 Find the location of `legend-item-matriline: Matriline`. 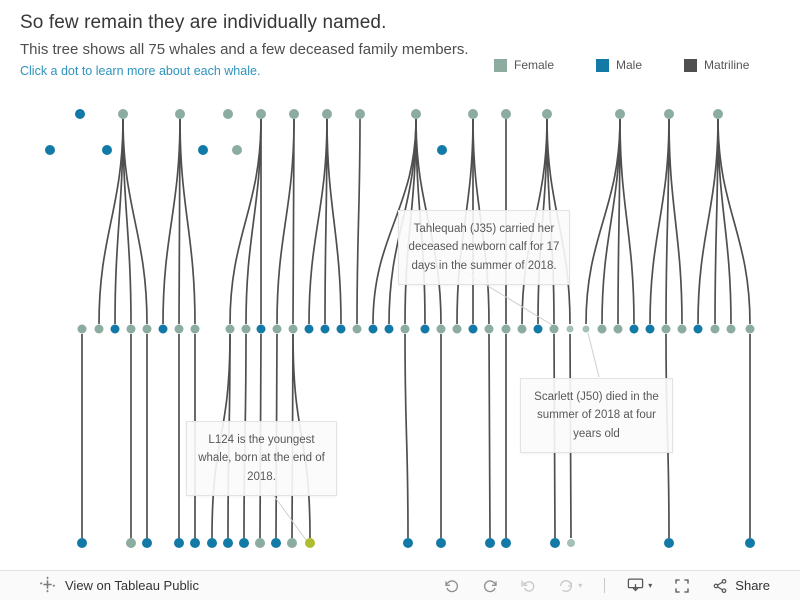

legend-item-matriline: Matriline is located at coordinates (716, 65).